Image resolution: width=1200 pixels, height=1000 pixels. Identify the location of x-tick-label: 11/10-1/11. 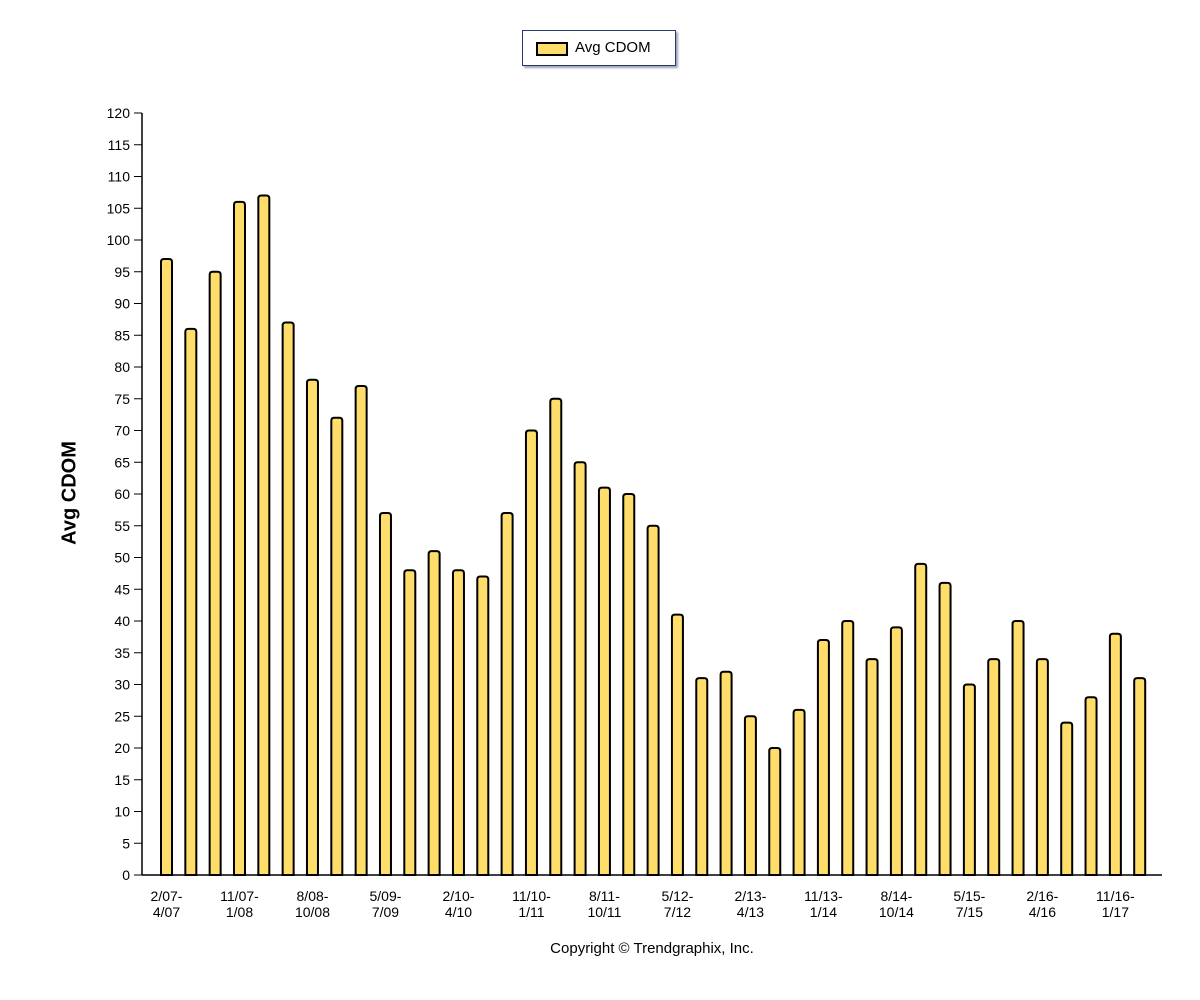
(531, 904).